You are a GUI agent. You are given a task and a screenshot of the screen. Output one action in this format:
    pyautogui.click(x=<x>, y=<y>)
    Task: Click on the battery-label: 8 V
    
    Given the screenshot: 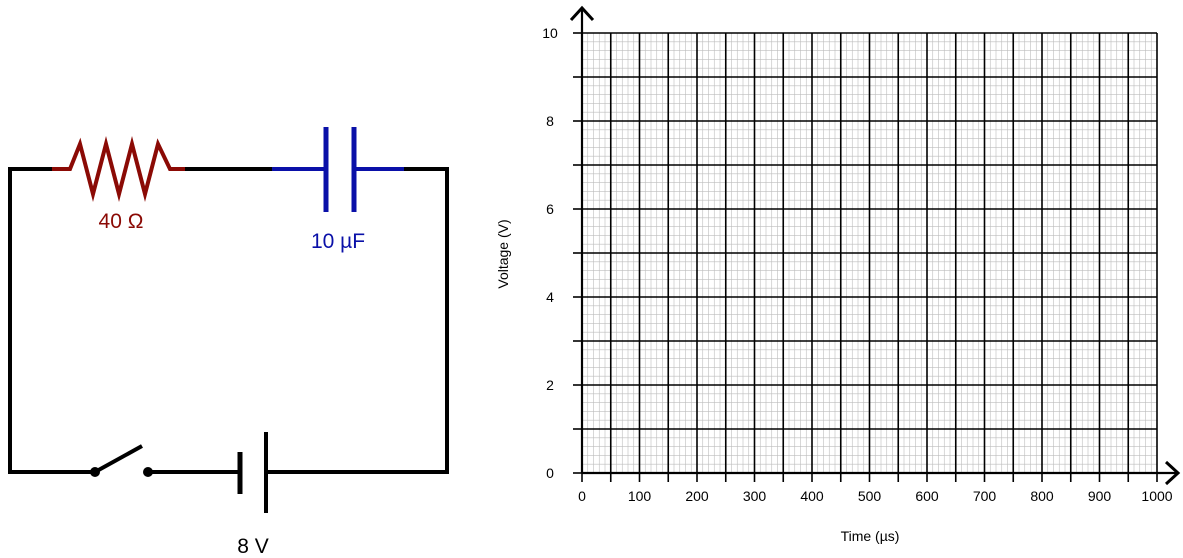 What is the action you would take?
    pyautogui.click(x=253, y=546)
    